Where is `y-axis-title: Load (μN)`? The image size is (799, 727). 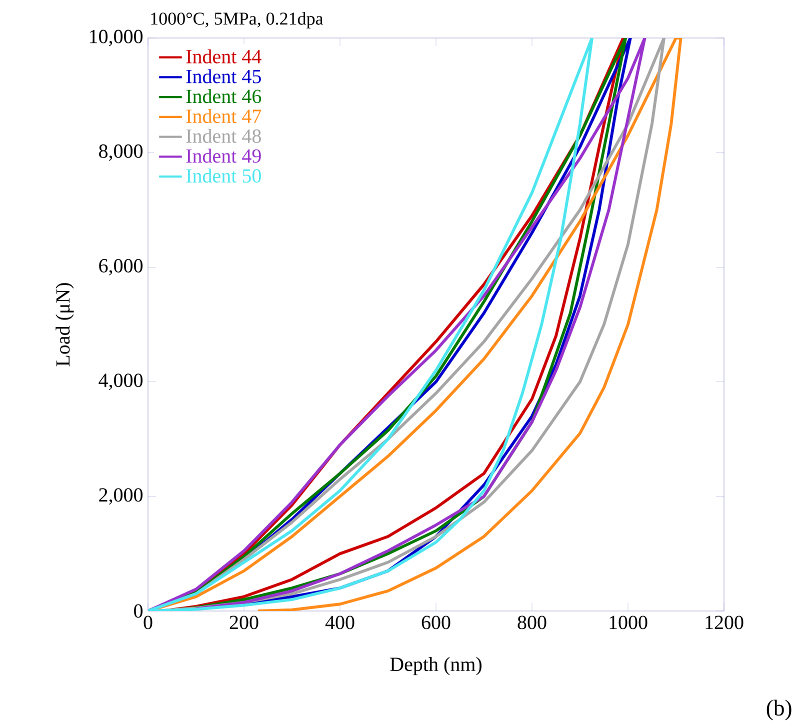 y-axis-title: Load (μN) is located at coordinates (65, 324).